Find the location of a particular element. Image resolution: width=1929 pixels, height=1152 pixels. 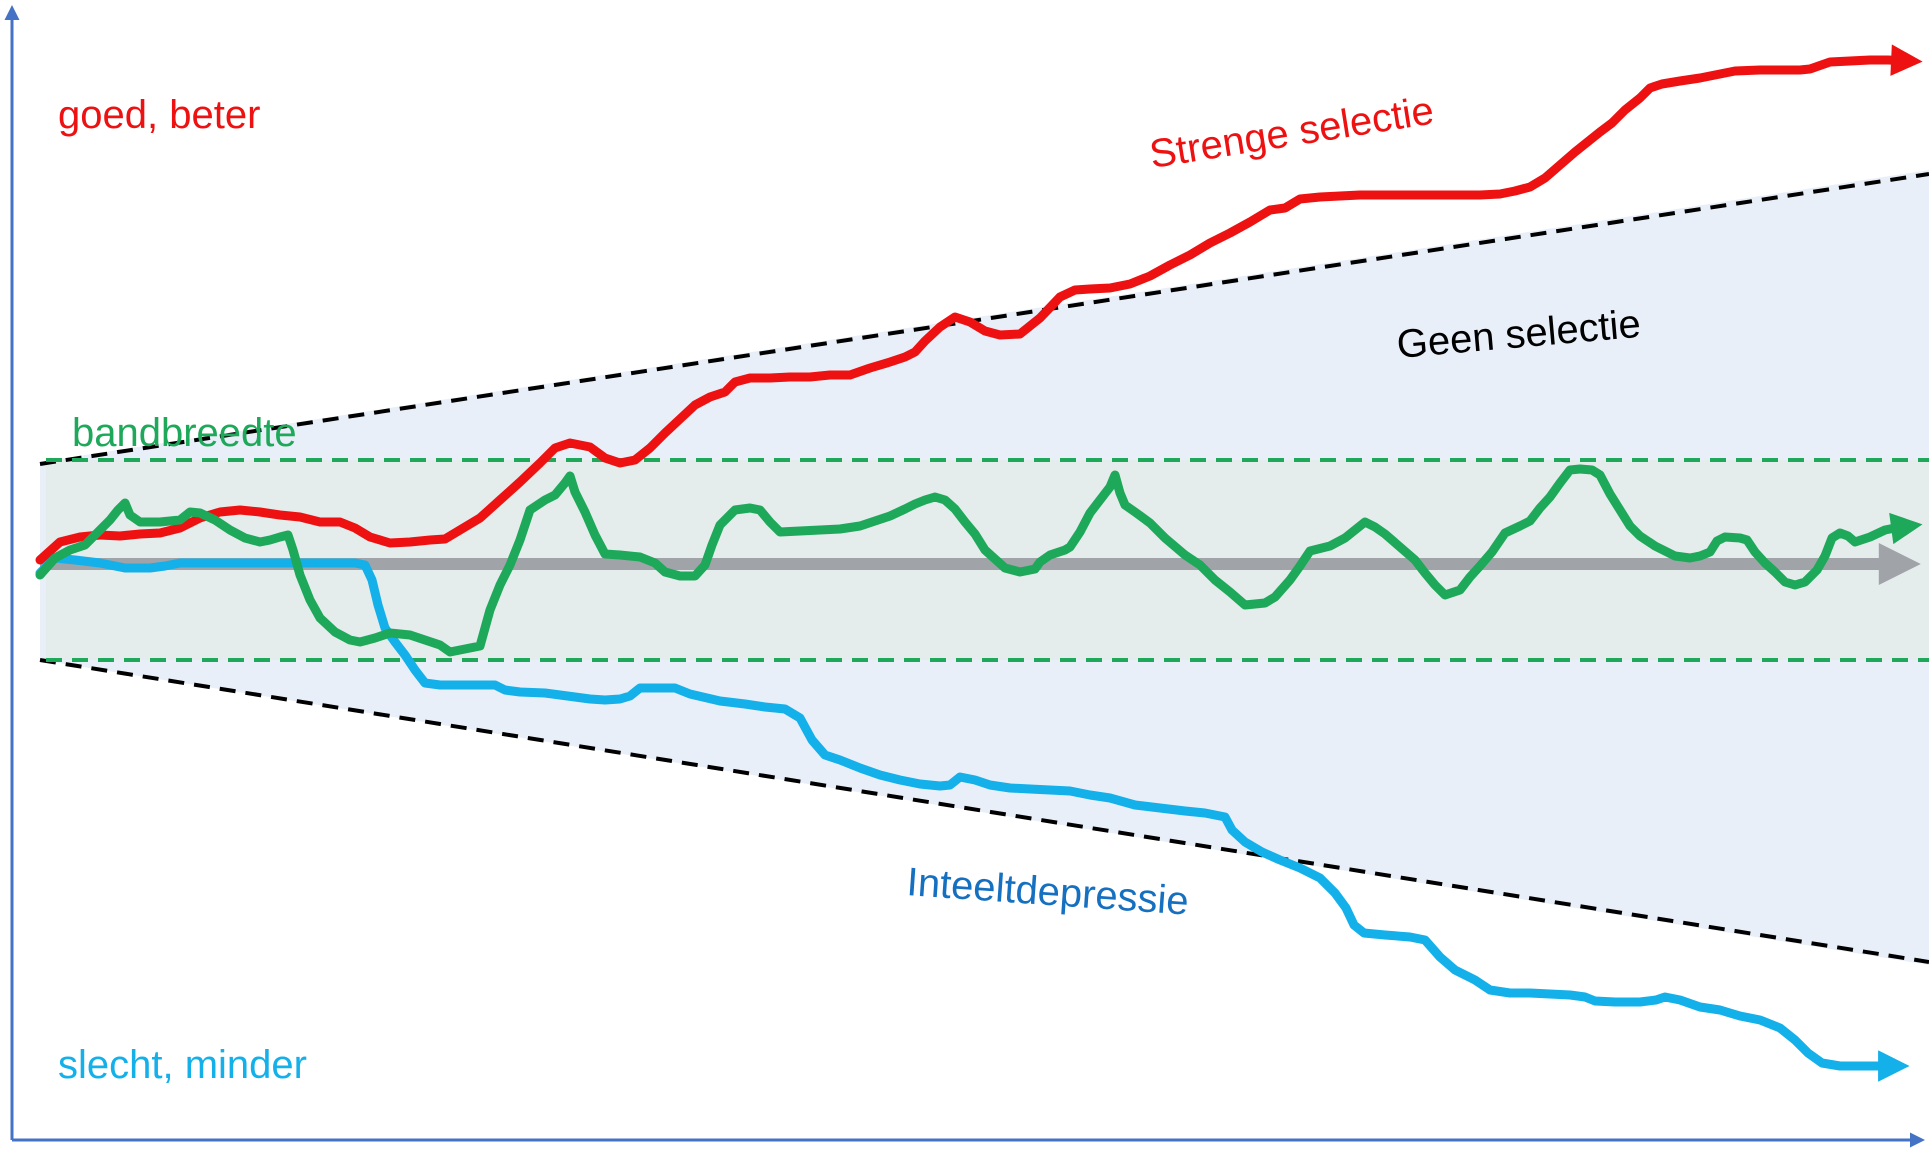

good-label: goed, beter is located at coordinates (159, 115).